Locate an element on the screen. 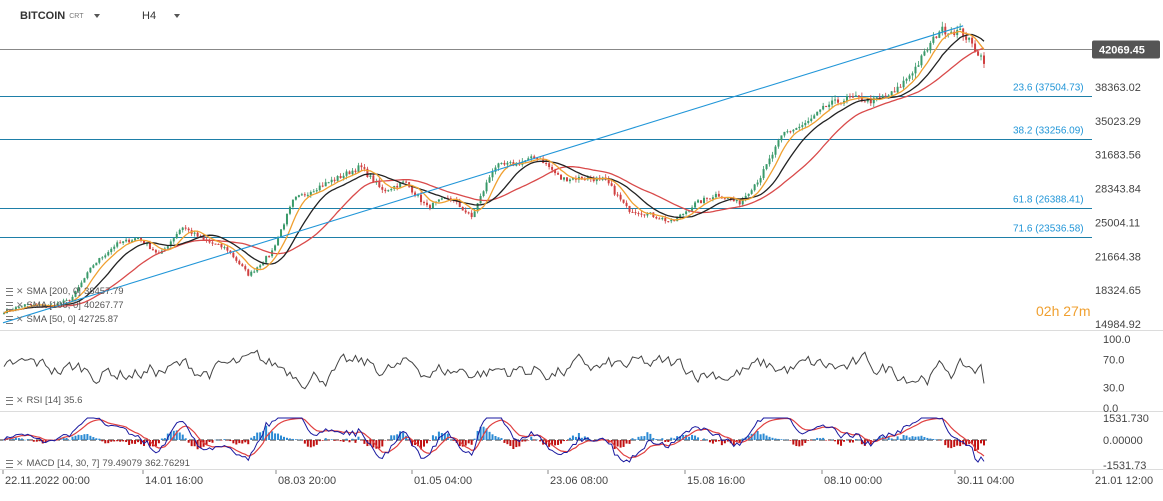  legend-rsi: ✕ RSI [14] 35.6 is located at coordinates (44, 400).